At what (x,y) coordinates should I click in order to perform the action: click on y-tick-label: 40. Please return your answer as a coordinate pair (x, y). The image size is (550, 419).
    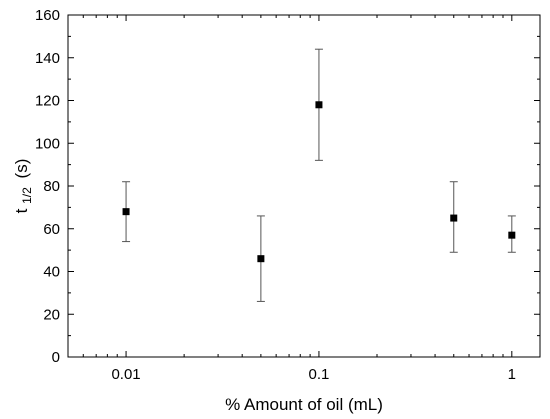
    Looking at the image, I should click on (51, 272).